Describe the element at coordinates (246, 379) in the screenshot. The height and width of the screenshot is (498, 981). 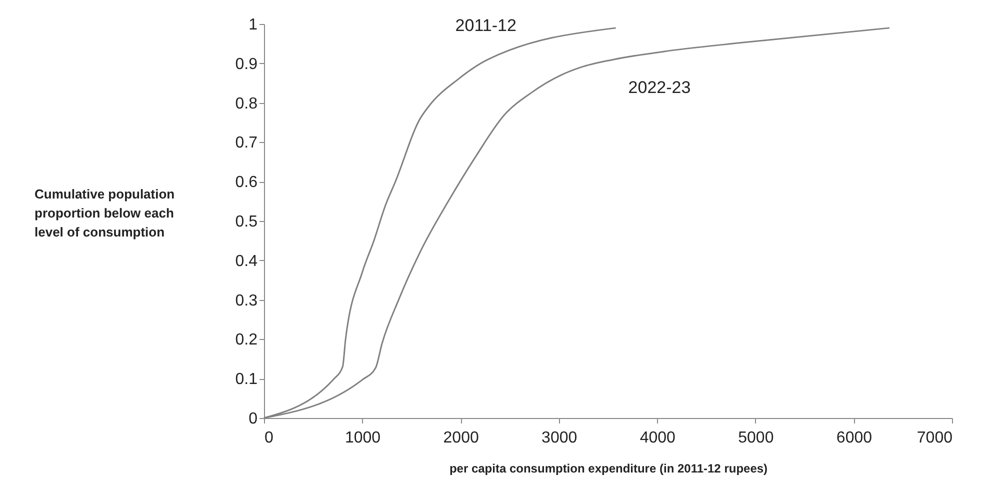
I see `y-tick-label: 0.1` at that location.